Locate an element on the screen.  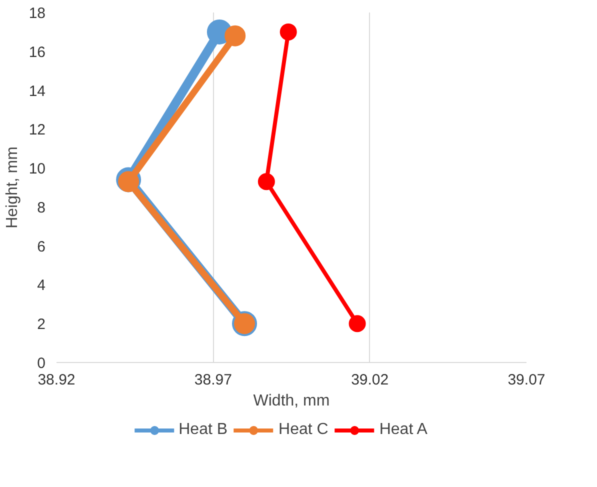
x-tick-label: 39.07 is located at coordinates (527, 380).